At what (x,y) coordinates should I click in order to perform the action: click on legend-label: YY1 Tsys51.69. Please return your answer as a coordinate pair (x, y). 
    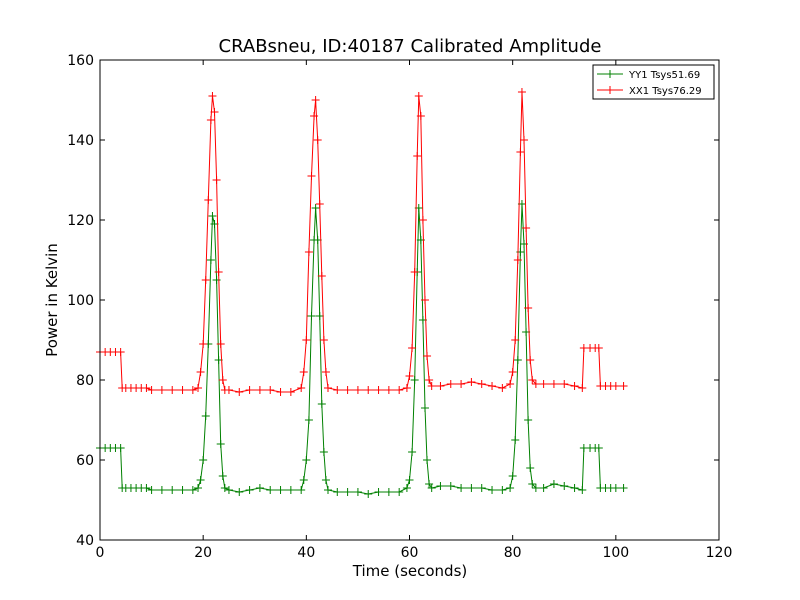
    Looking at the image, I should click on (664, 75).